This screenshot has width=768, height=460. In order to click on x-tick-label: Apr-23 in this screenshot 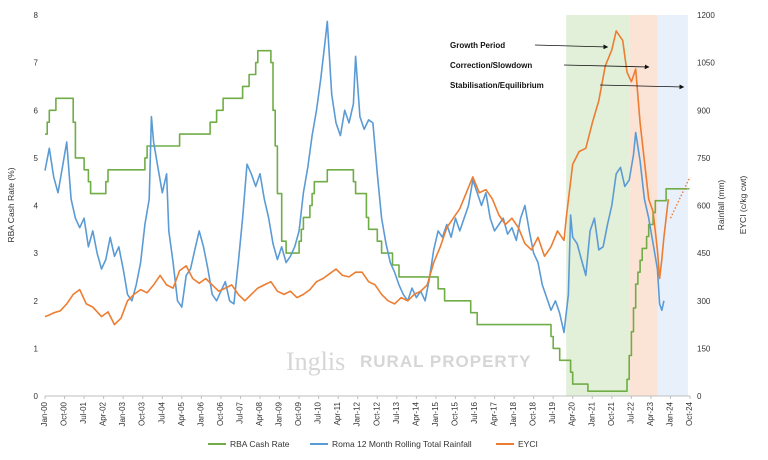, I will do `click(650, 413)`.